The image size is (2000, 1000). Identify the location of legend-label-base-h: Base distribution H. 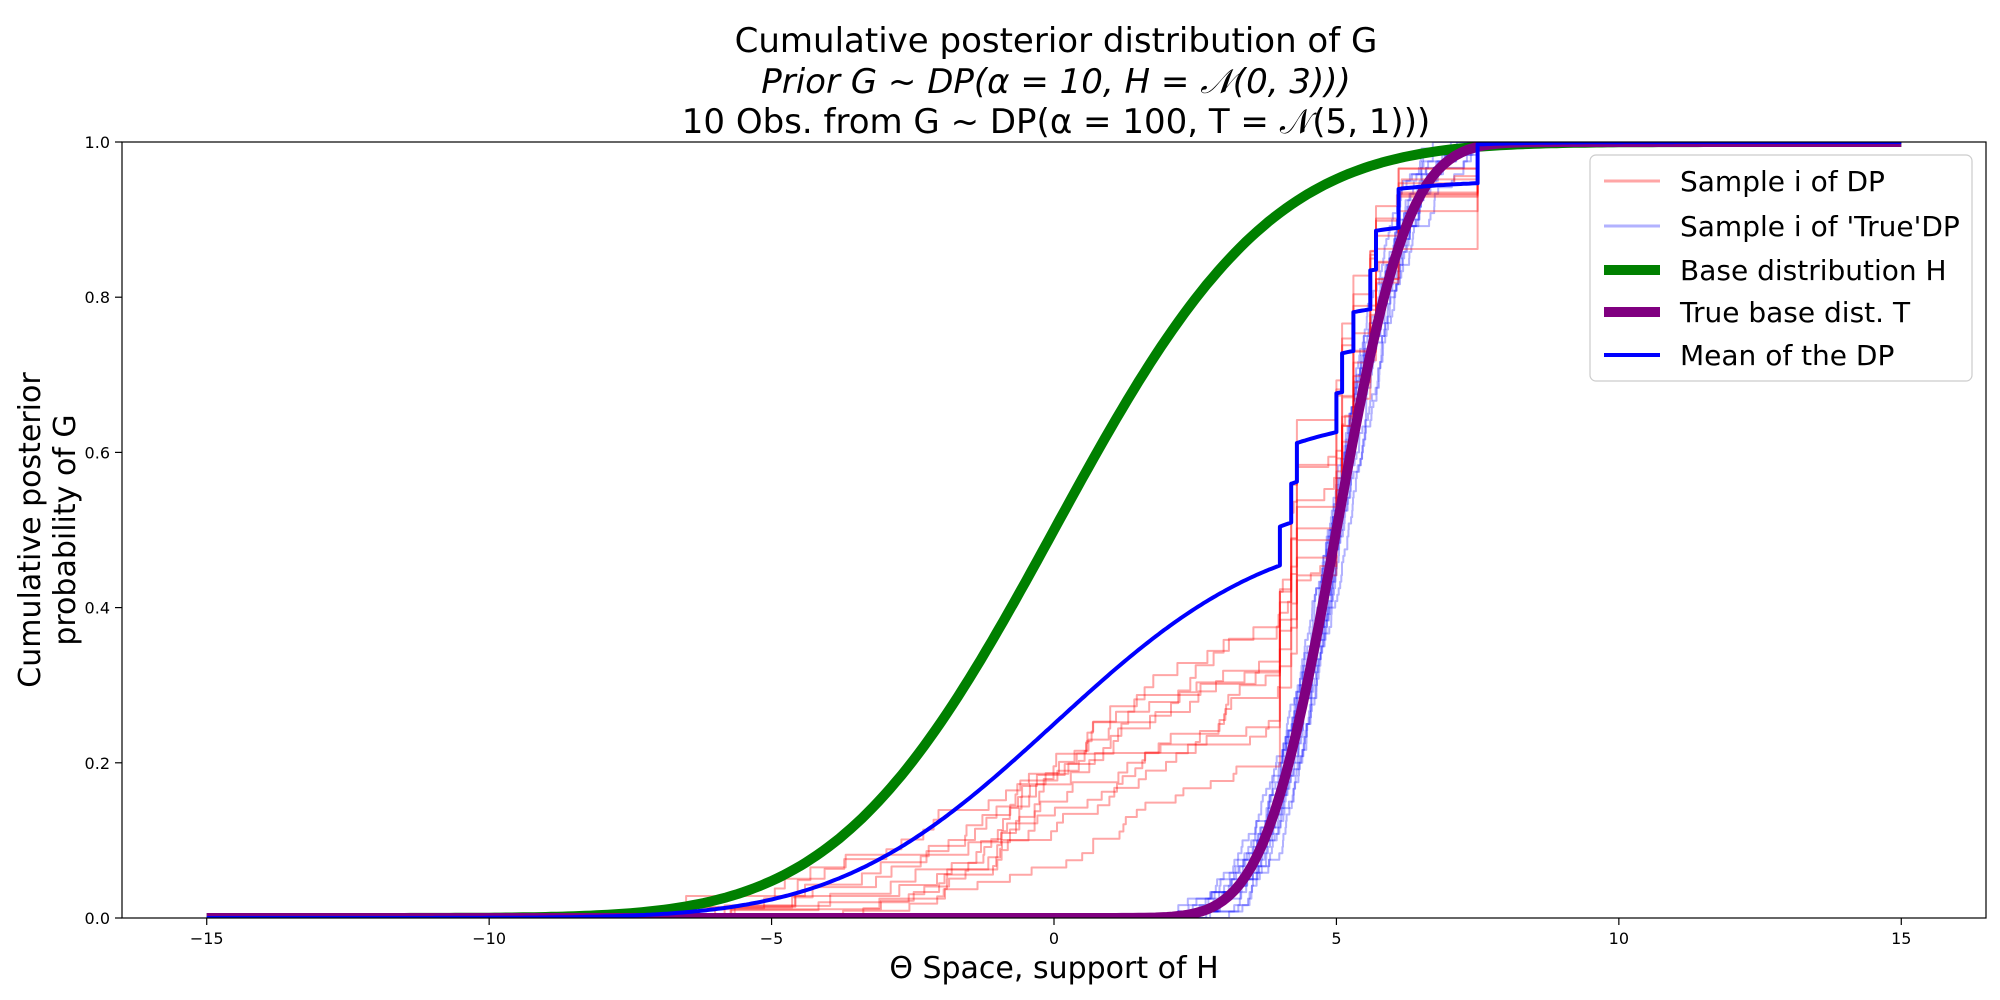
(1813, 270).